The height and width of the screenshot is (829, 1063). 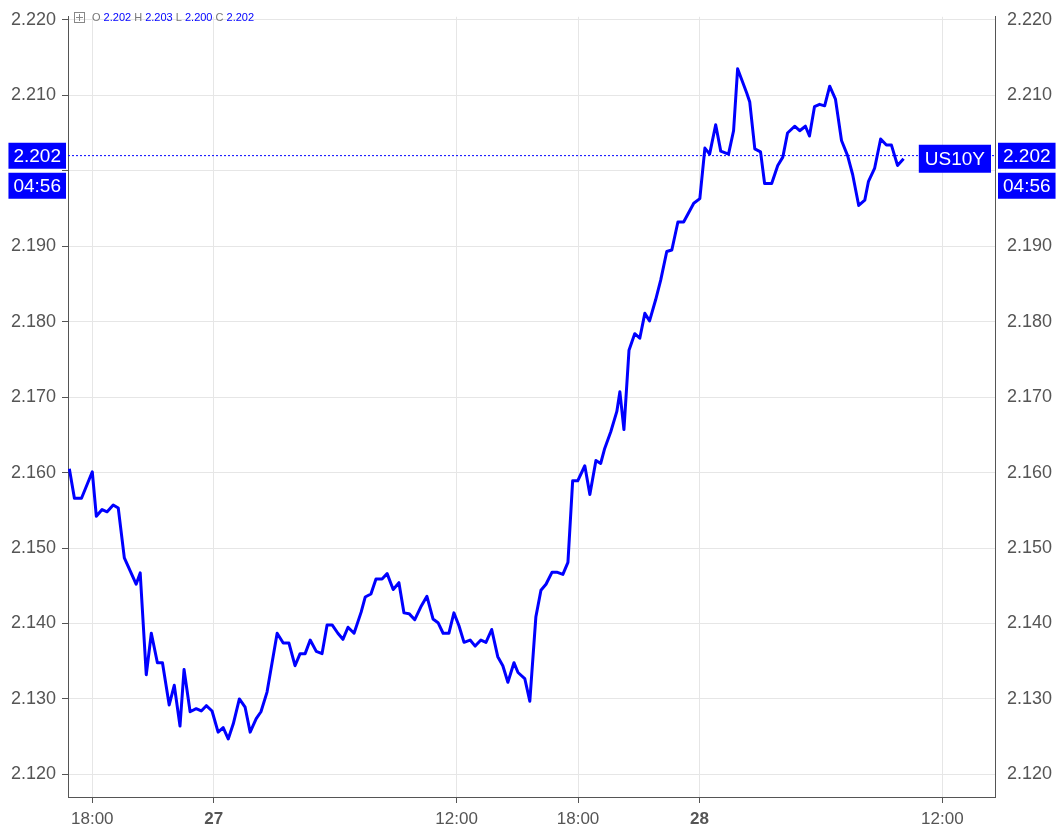 What do you see at coordinates (33, 773) in the screenshot?
I see `y-tick-label: 2.120` at bounding box center [33, 773].